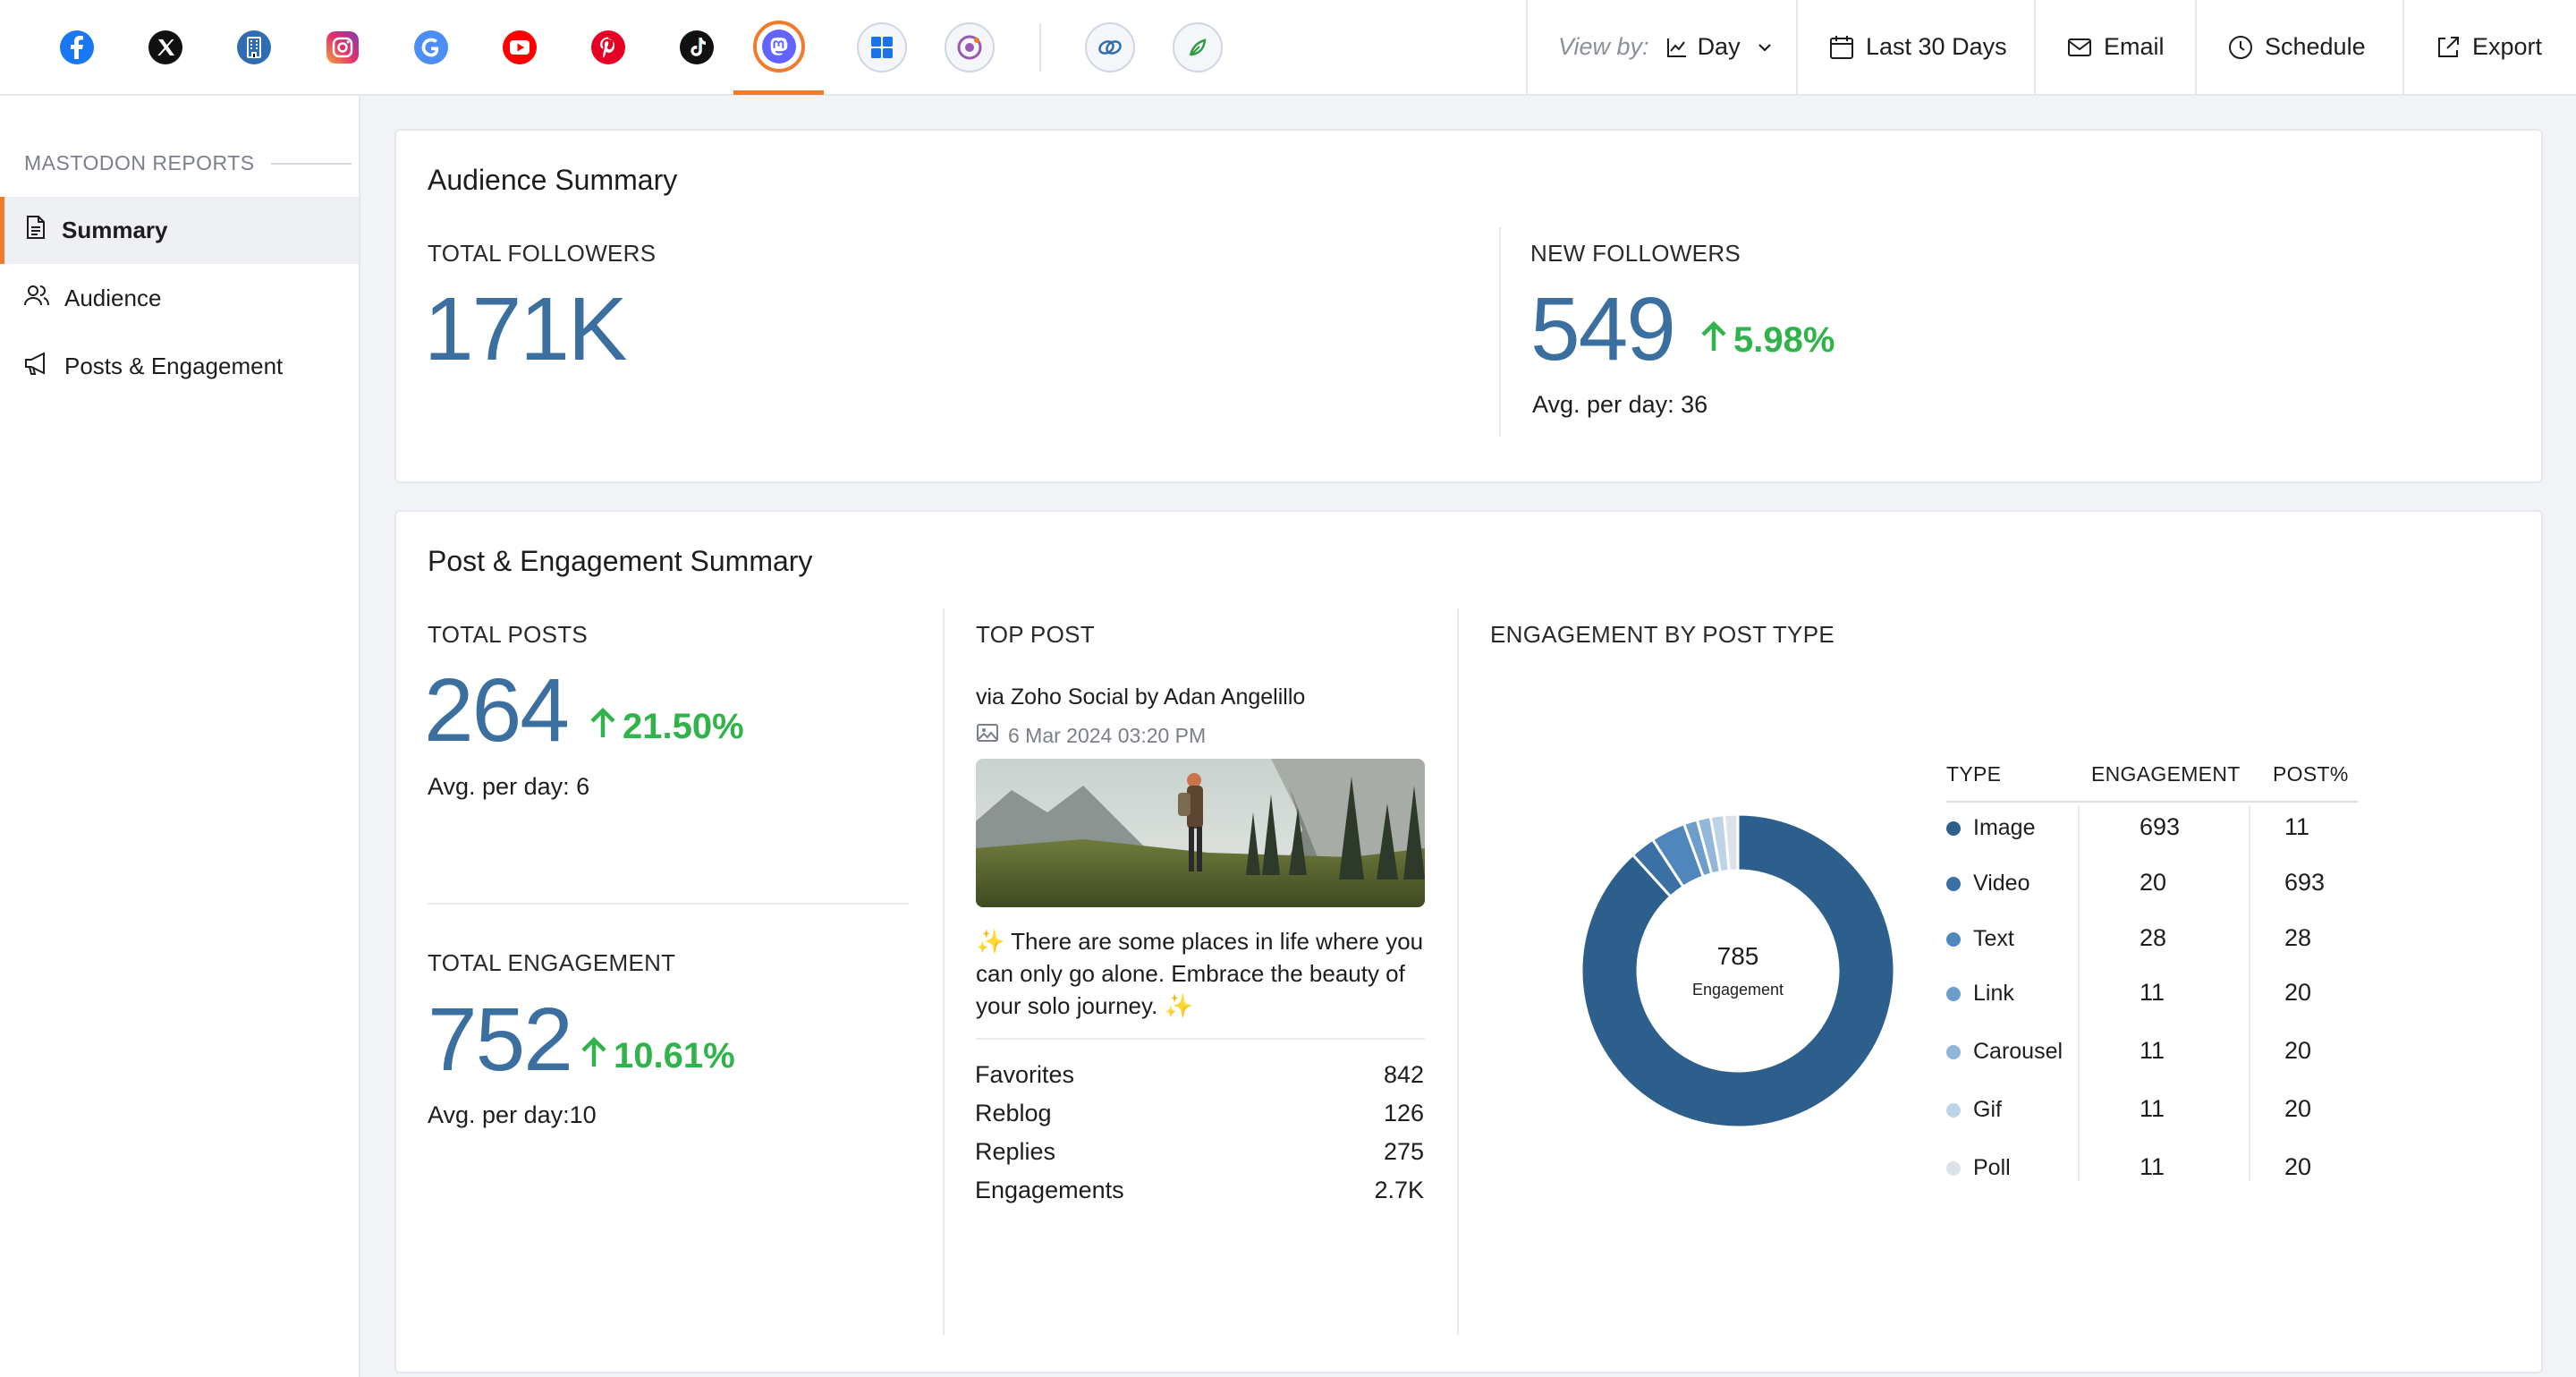 The height and width of the screenshot is (1377, 2576). Describe the element at coordinates (987, 735) in the screenshot. I see `image-icon` at that location.